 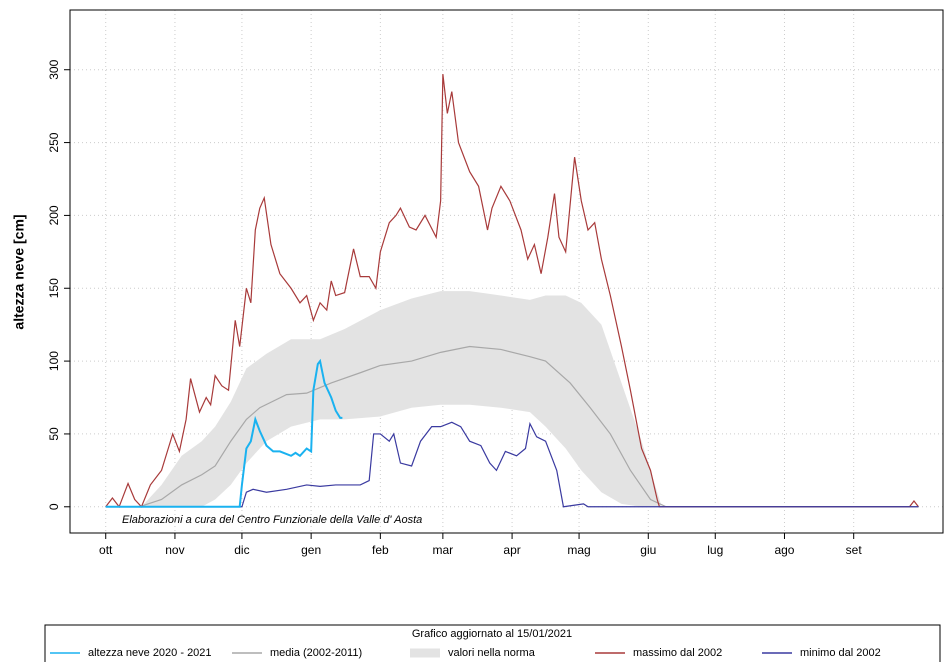 I want to click on x-tick-label: mag, so click(x=578, y=550).